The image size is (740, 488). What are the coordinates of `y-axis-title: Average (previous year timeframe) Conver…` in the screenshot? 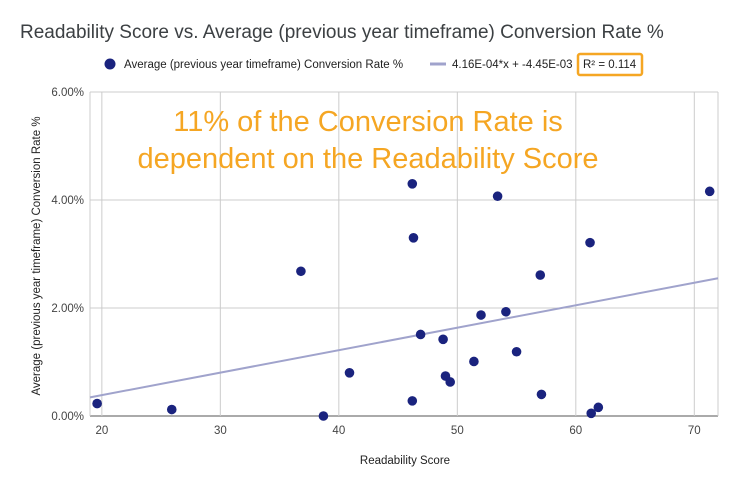 It's located at (37, 255).